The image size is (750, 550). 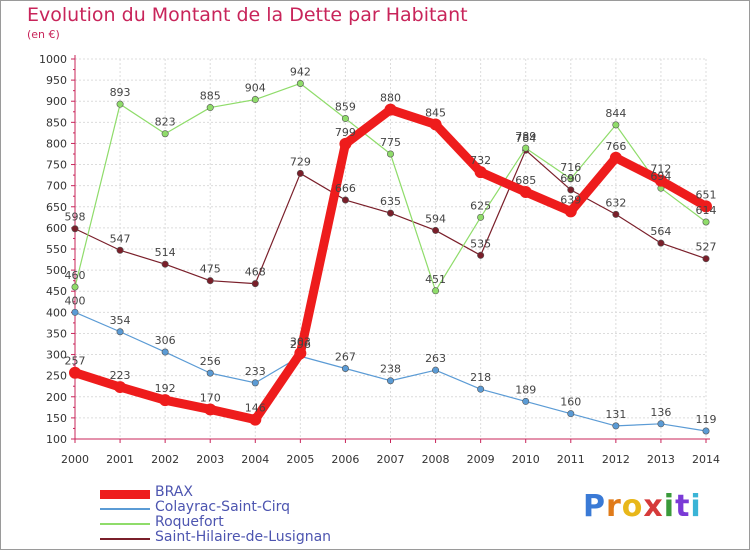 What do you see at coordinates (300, 344) in the screenshot?
I see `data-label: 296` at bounding box center [300, 344].